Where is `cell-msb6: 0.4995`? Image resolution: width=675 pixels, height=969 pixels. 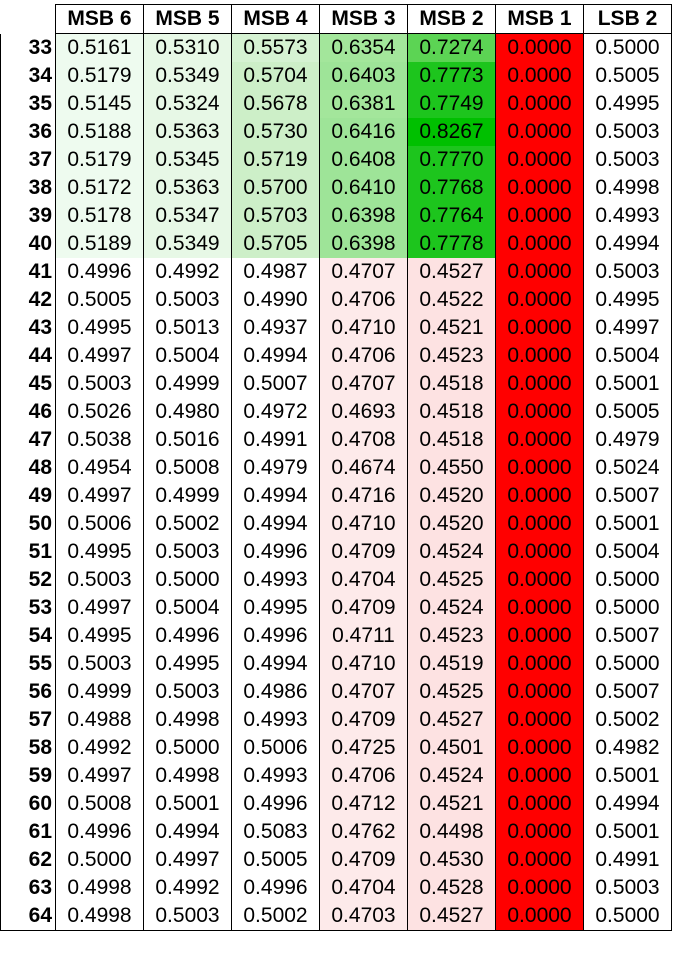
cell-msb6: 0.4995 is located at coordinates (99, 636).